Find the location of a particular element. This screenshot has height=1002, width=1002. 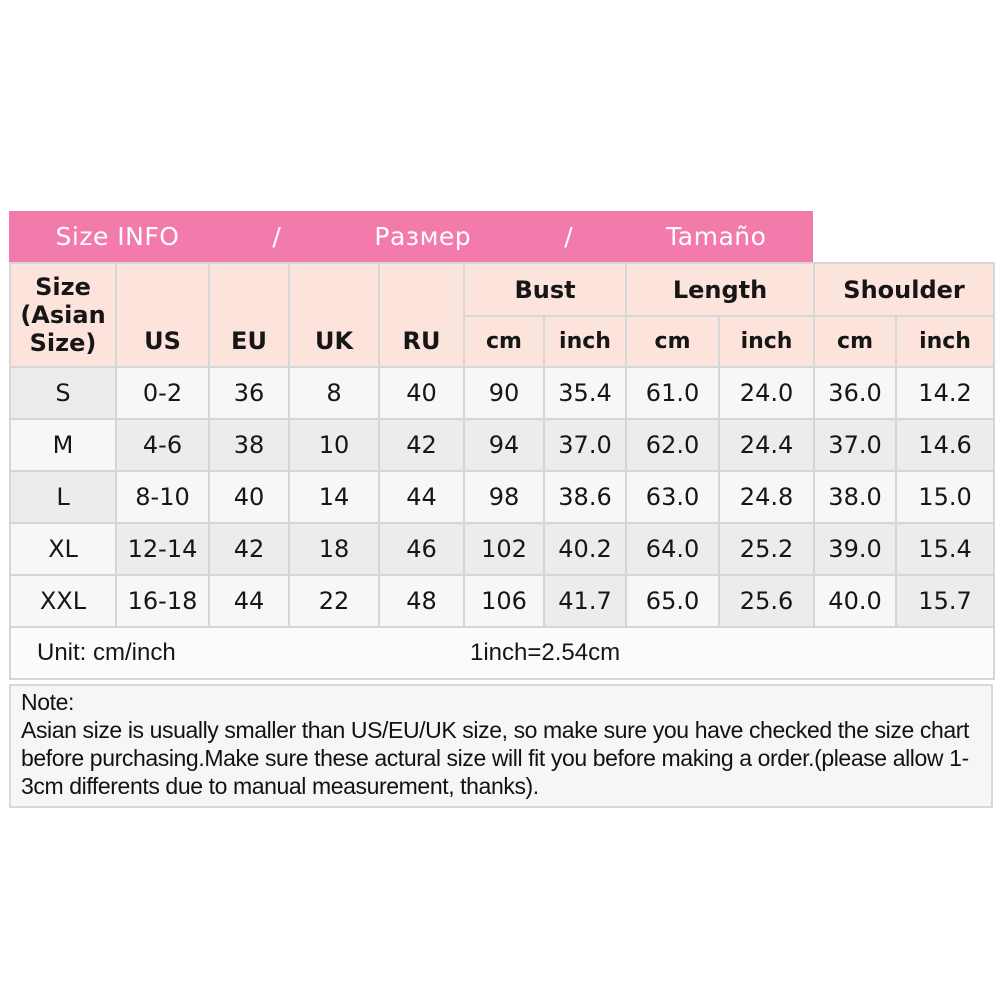

row-label: L is located at coordinates (63, 497).